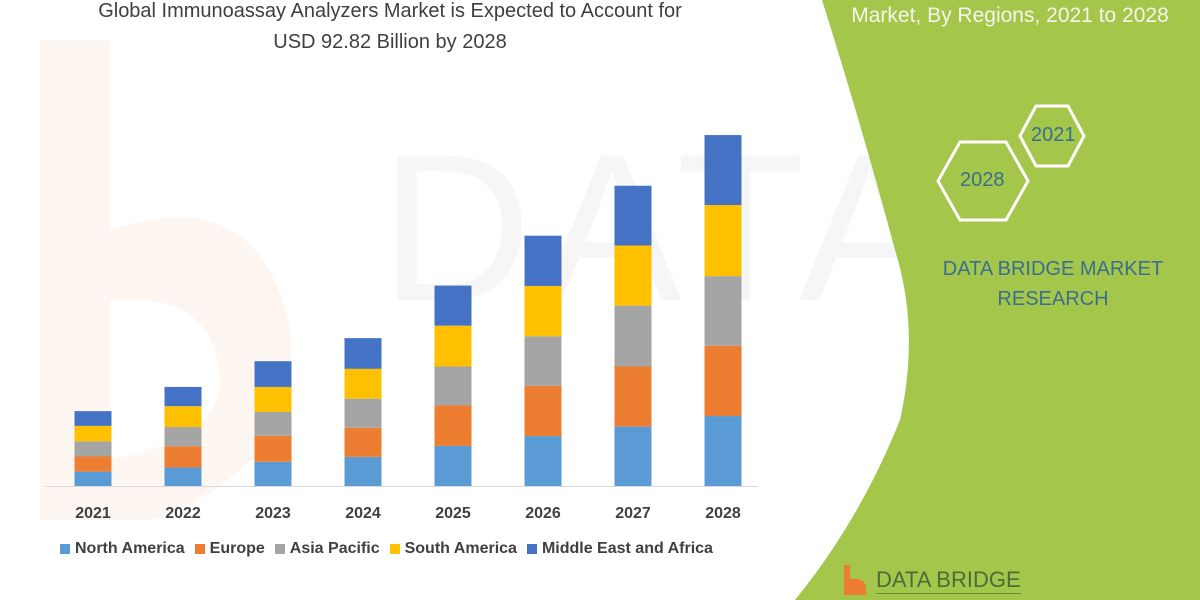  What do you see at coordinates (363, 413) in the screenshot?
I see `bar-segment-2024-asia-pacific` at bounding box center [363, 413].